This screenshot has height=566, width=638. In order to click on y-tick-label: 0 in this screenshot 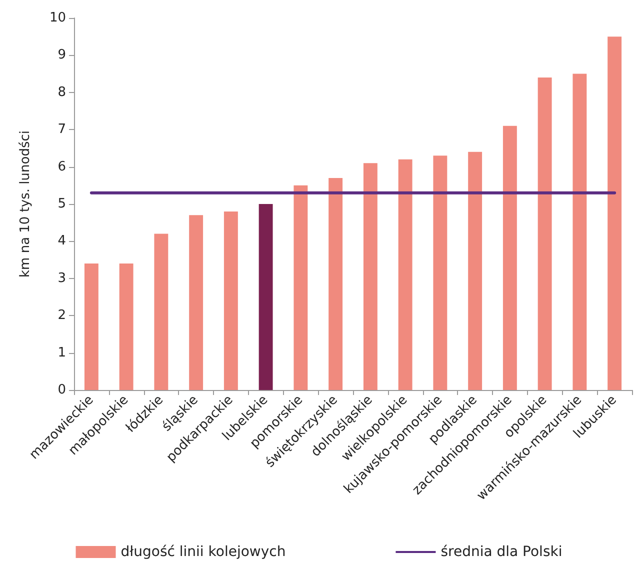, I will do `click(62, 390)`.